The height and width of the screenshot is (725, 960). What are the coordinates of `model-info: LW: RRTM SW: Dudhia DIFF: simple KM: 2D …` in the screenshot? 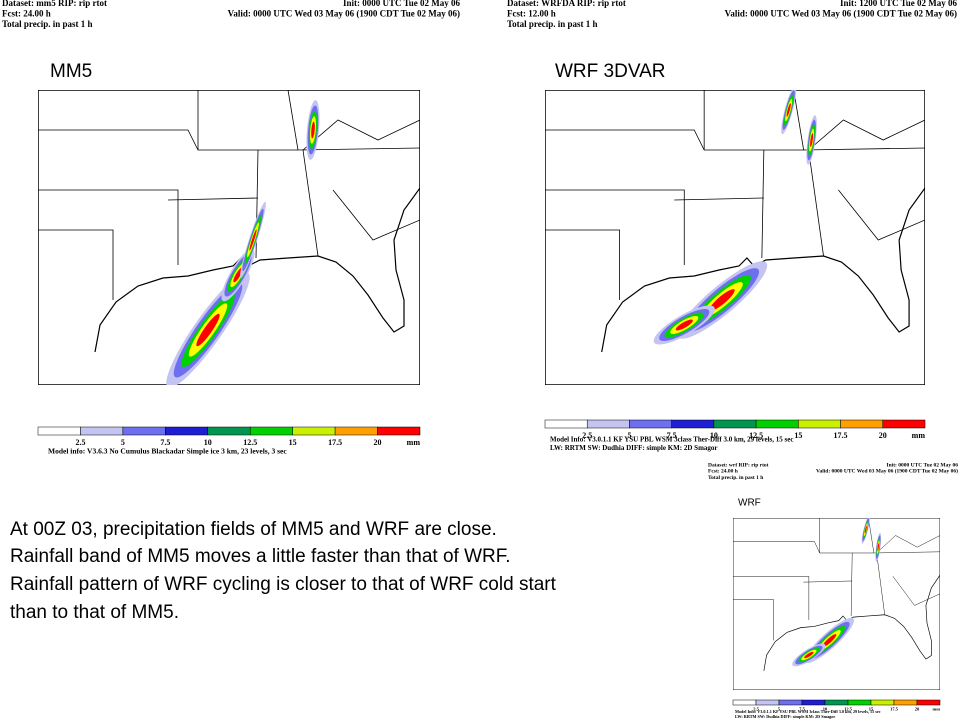 It's located at (634, 448).